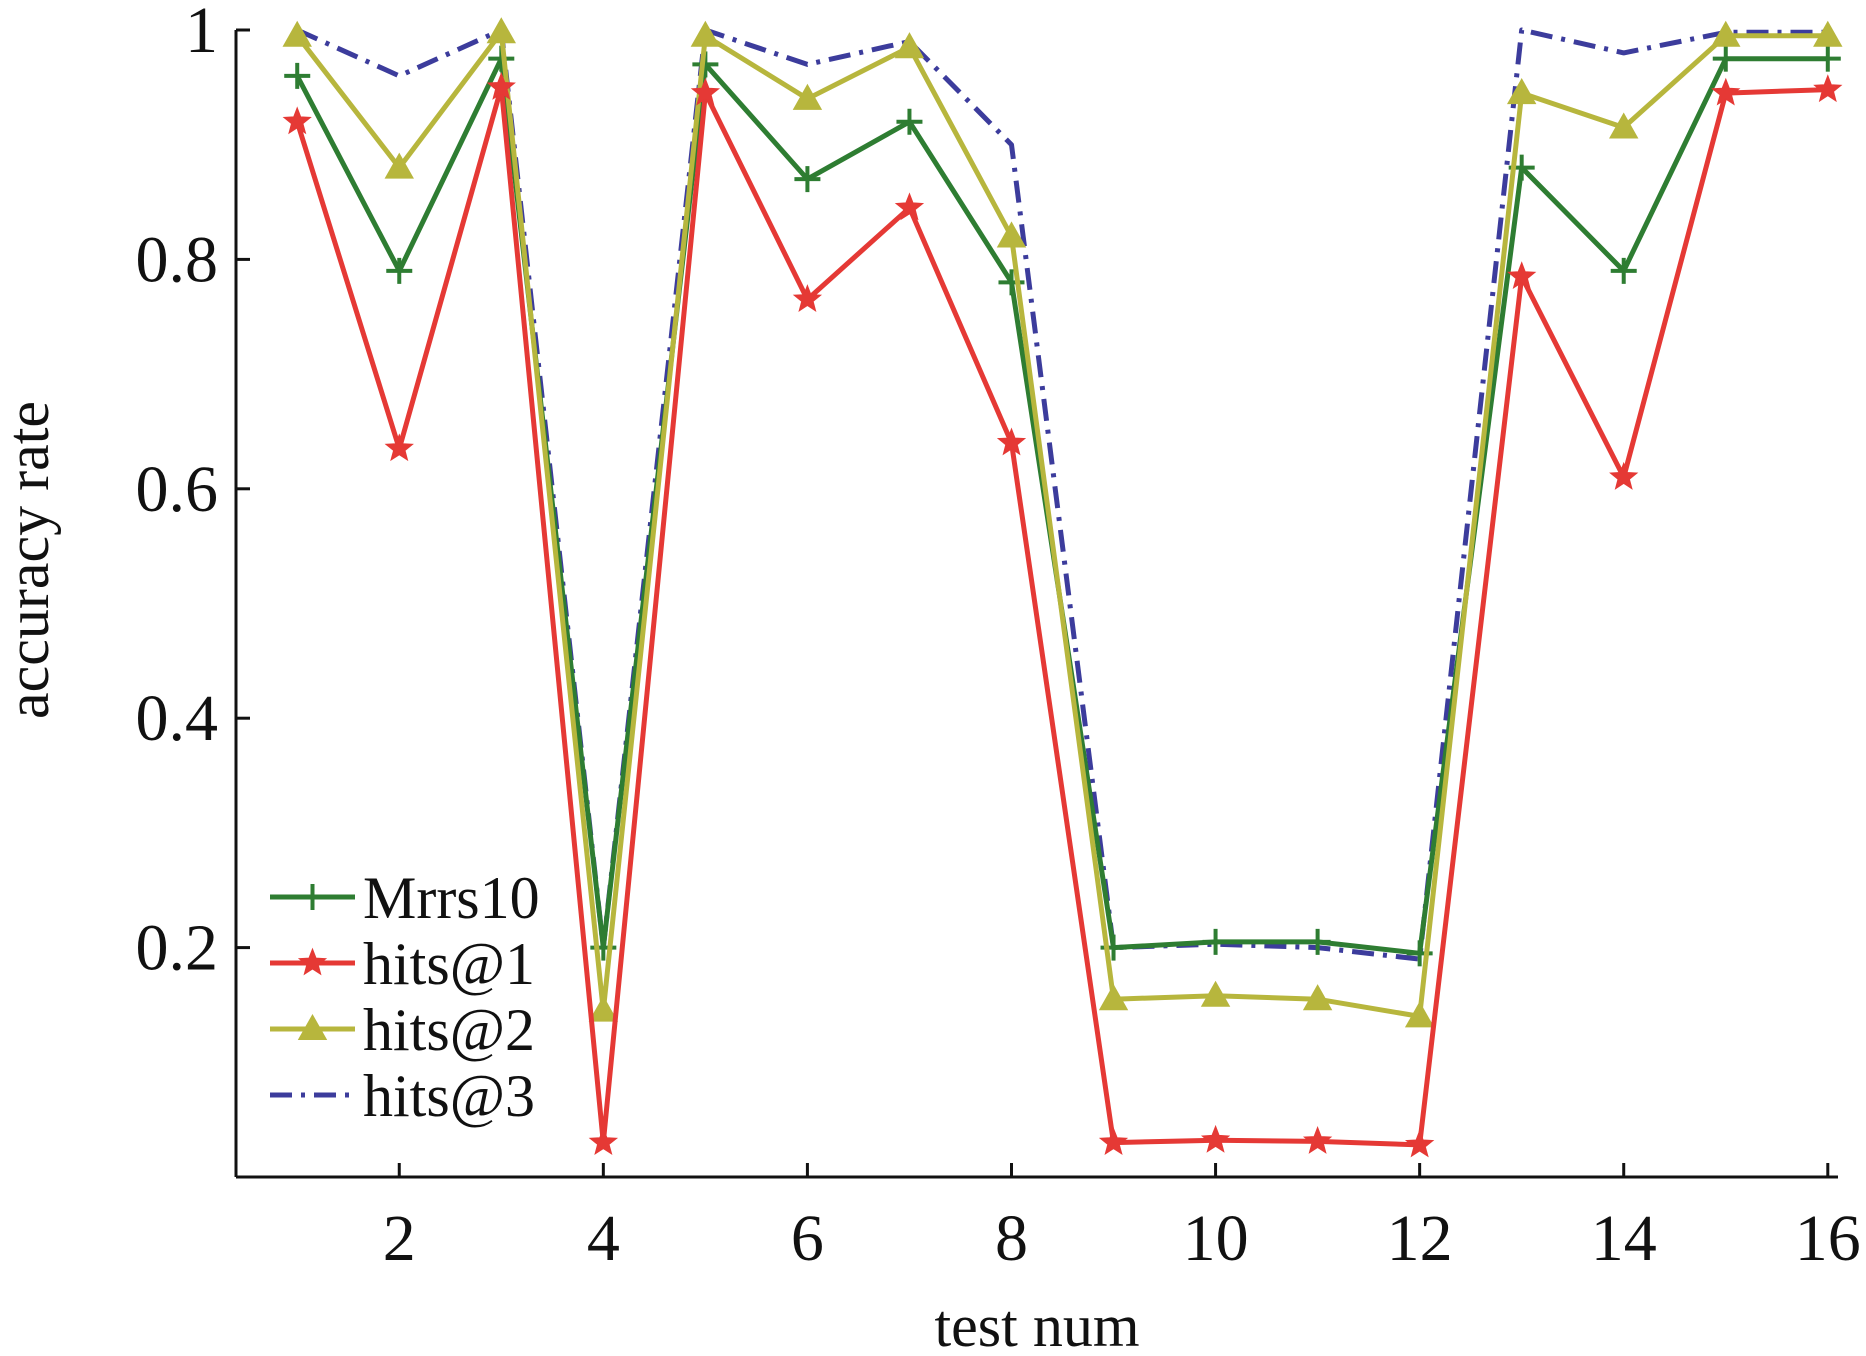 This screenshot has height=1356, width=1866. Describe the element at coordinates (449, 1096) in the screenshot. I see `legend-label: hits@3` at that location.